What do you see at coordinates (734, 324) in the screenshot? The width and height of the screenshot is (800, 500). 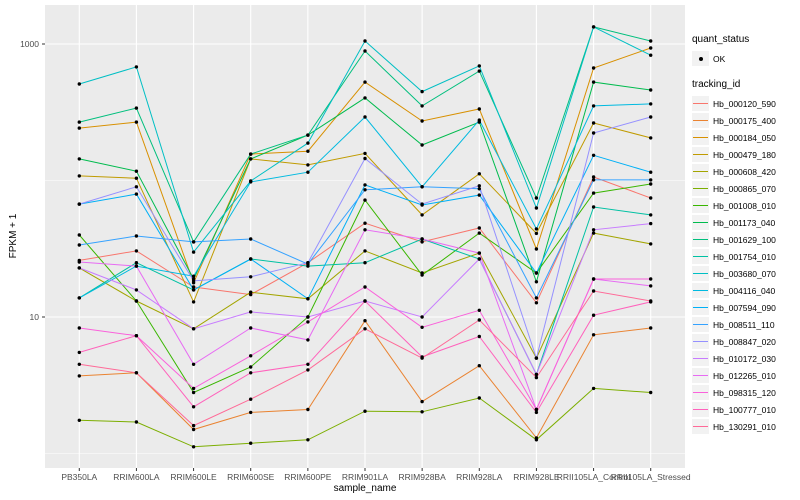 I see `legend-item-Hb_008511_110: Hb_008511_110` at bounding box center [734, 324].